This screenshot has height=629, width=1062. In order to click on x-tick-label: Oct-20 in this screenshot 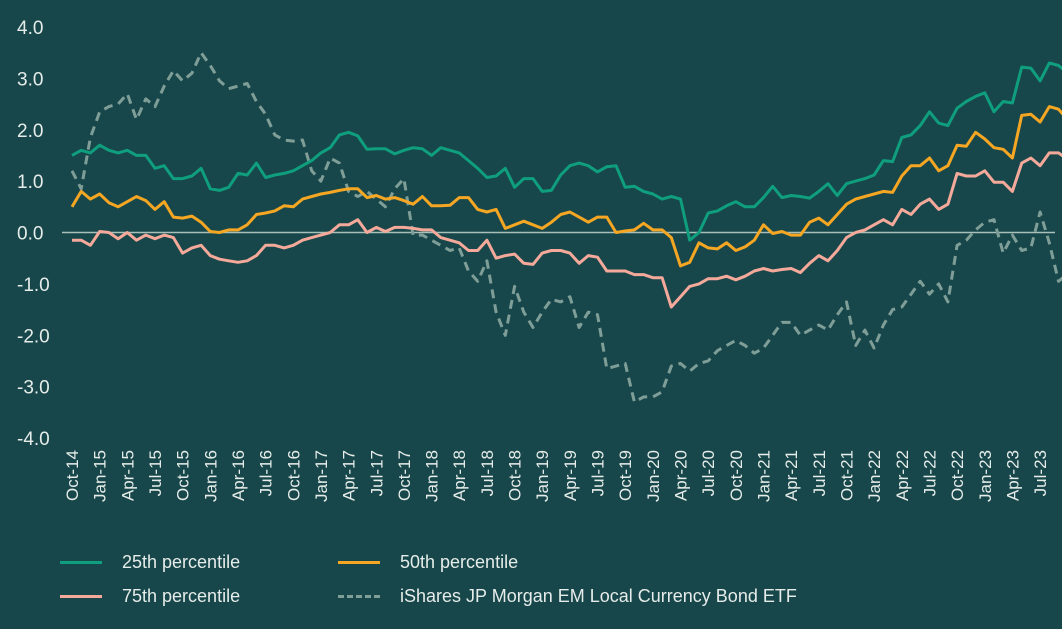, I will do `click(736, 475)`.